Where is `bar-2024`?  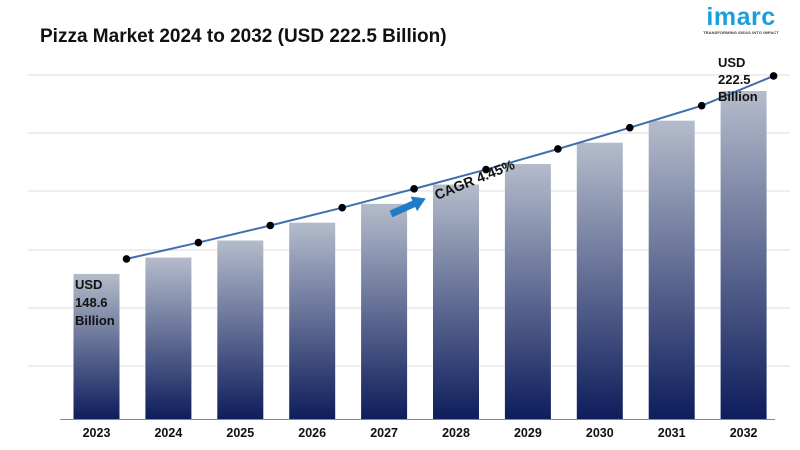
bar-2024 is located at coordinates (168, 338).